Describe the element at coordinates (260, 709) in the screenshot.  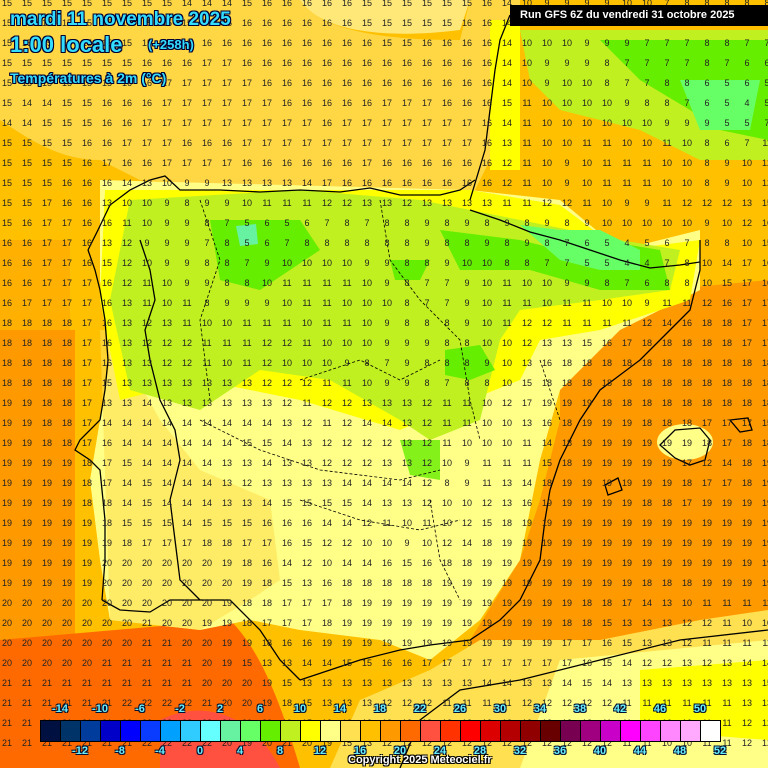
I see `legend-label-top: 6` at that location.